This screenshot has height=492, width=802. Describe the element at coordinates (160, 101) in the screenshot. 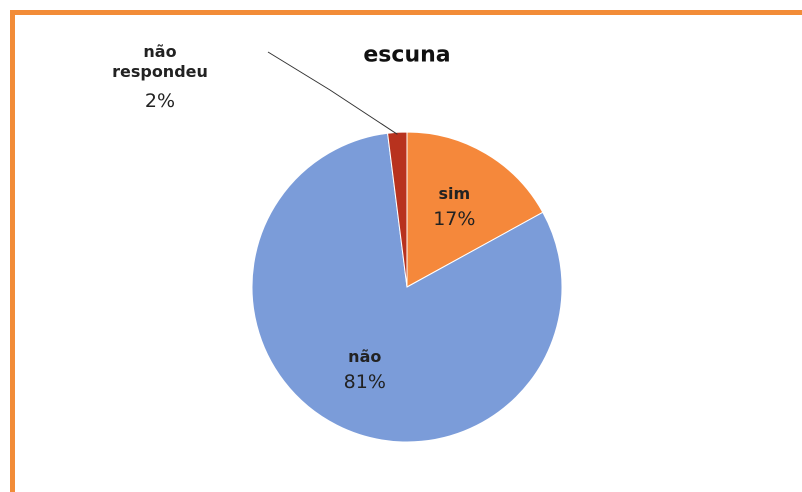

I see `slice-value: 2%` at that location.